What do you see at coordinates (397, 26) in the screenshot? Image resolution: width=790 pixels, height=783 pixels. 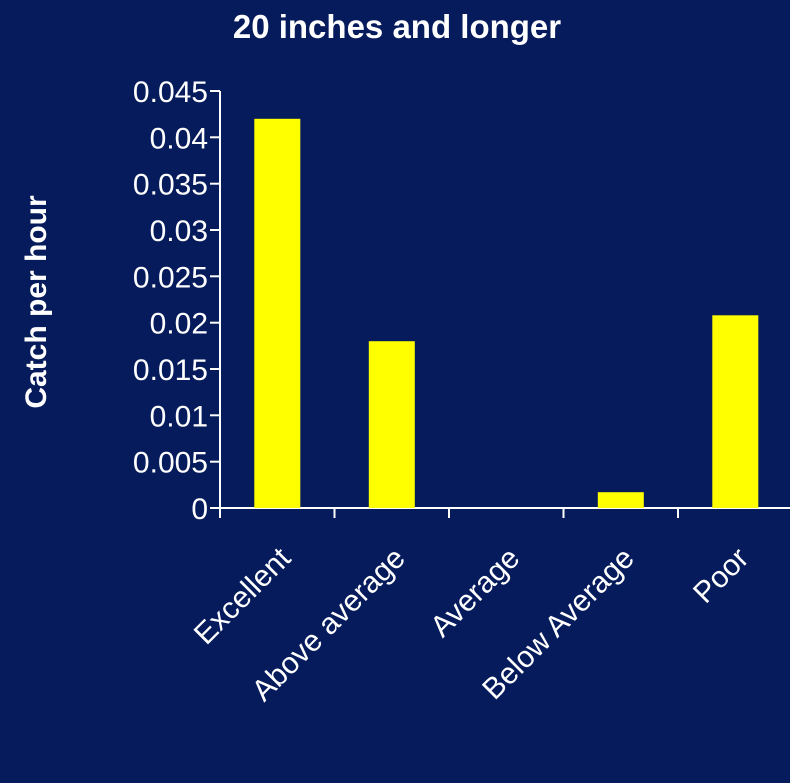 I see `chart-title: 20 inches and longer` at bounding box center [397, 26].